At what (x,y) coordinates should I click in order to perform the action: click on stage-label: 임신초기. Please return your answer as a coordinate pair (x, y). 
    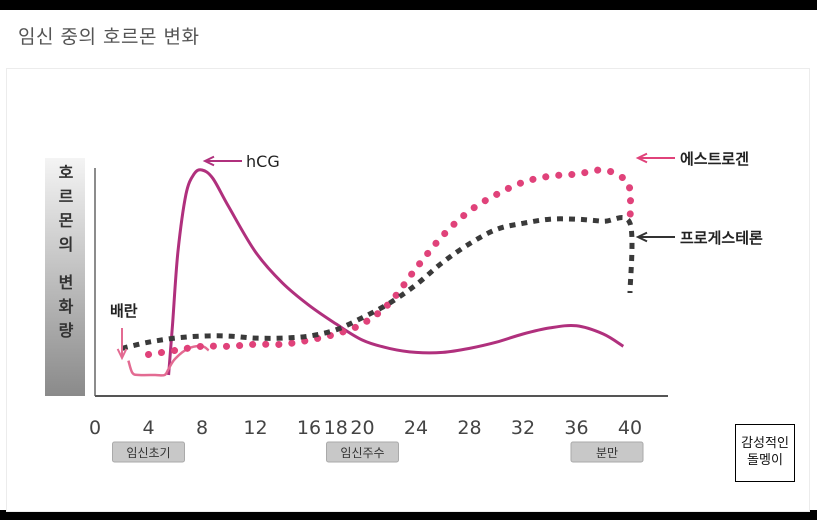
    Looking at the image, I should click on (148, 453).